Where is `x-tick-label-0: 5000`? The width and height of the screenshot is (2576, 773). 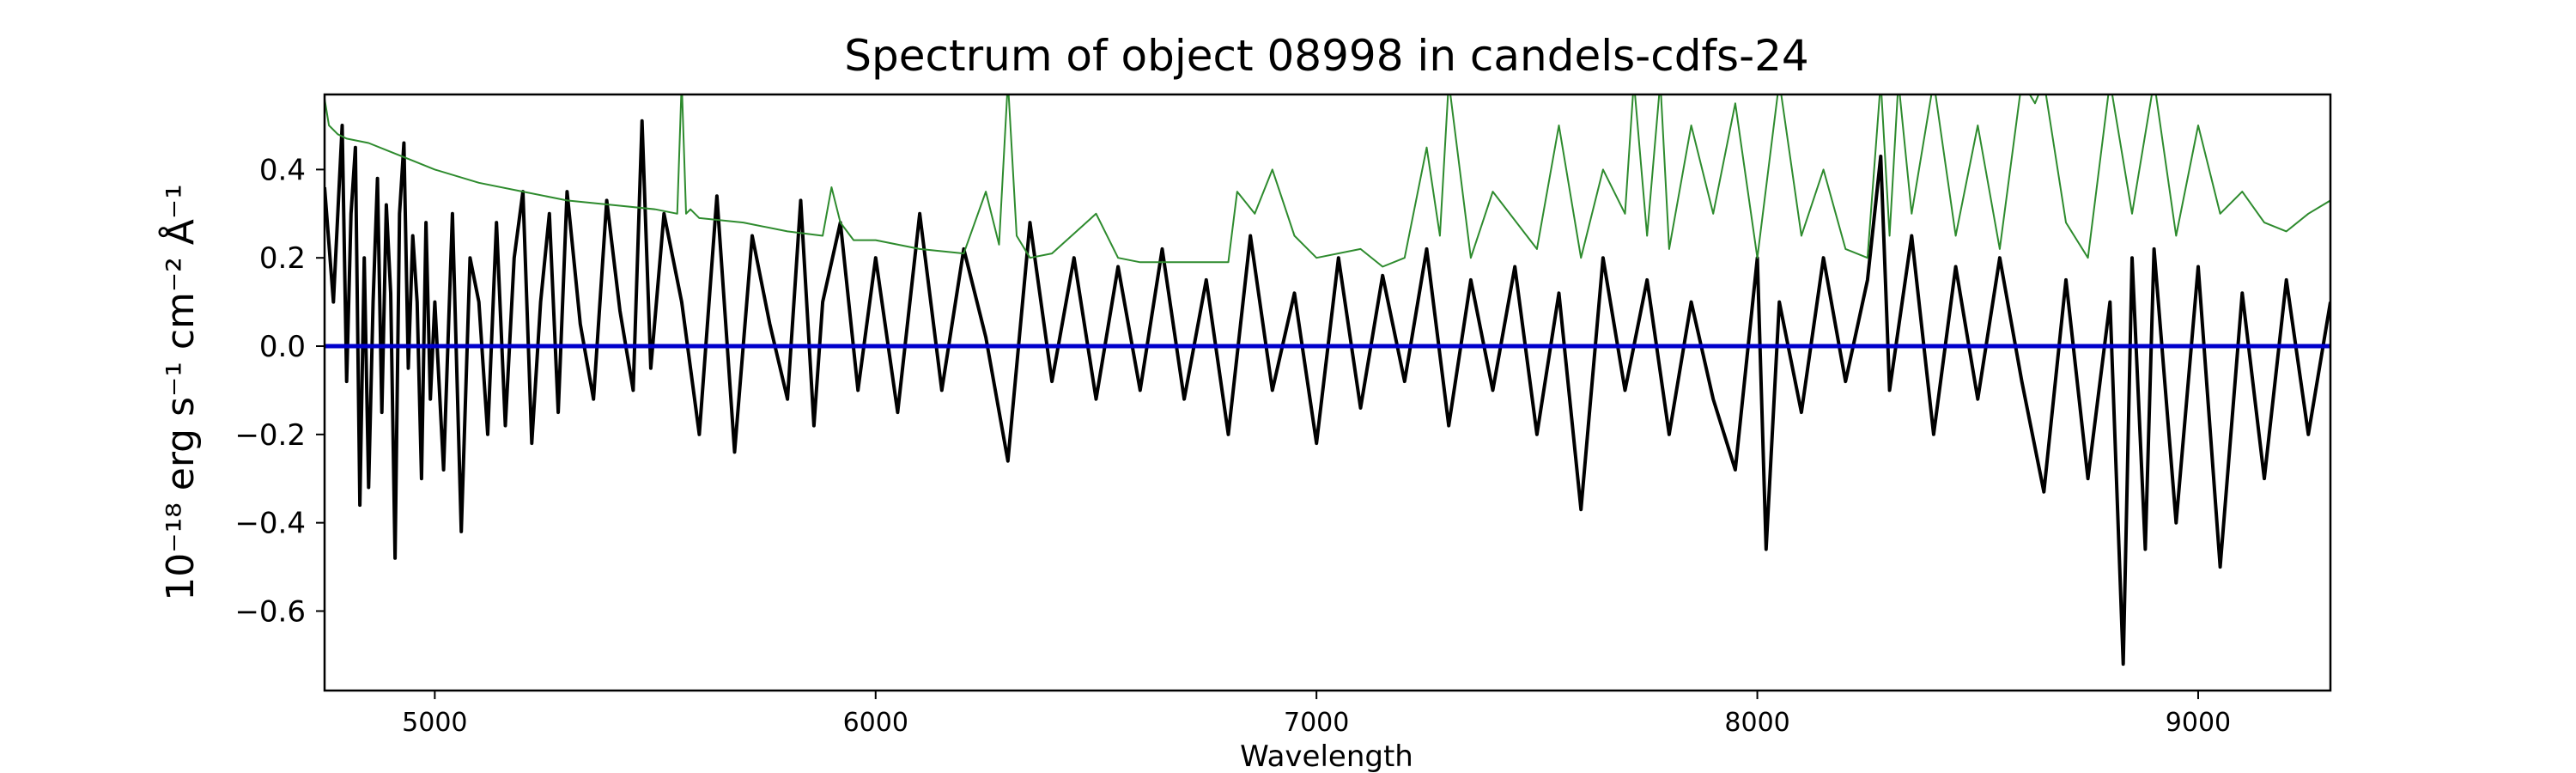 x-tick-label-0: 5000 is located at coordinates (434, 723).